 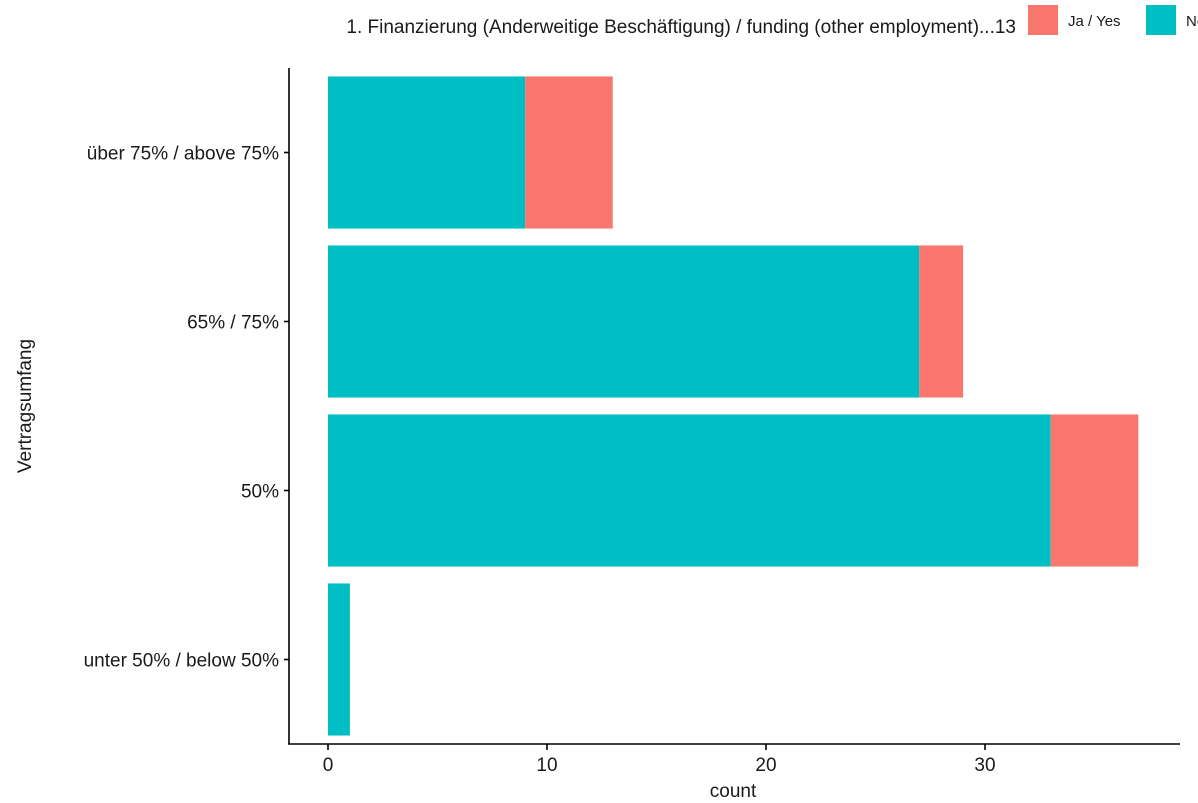 I want to click on legend-label-yes: Ja / Yes, so click(x=1094, y=21).